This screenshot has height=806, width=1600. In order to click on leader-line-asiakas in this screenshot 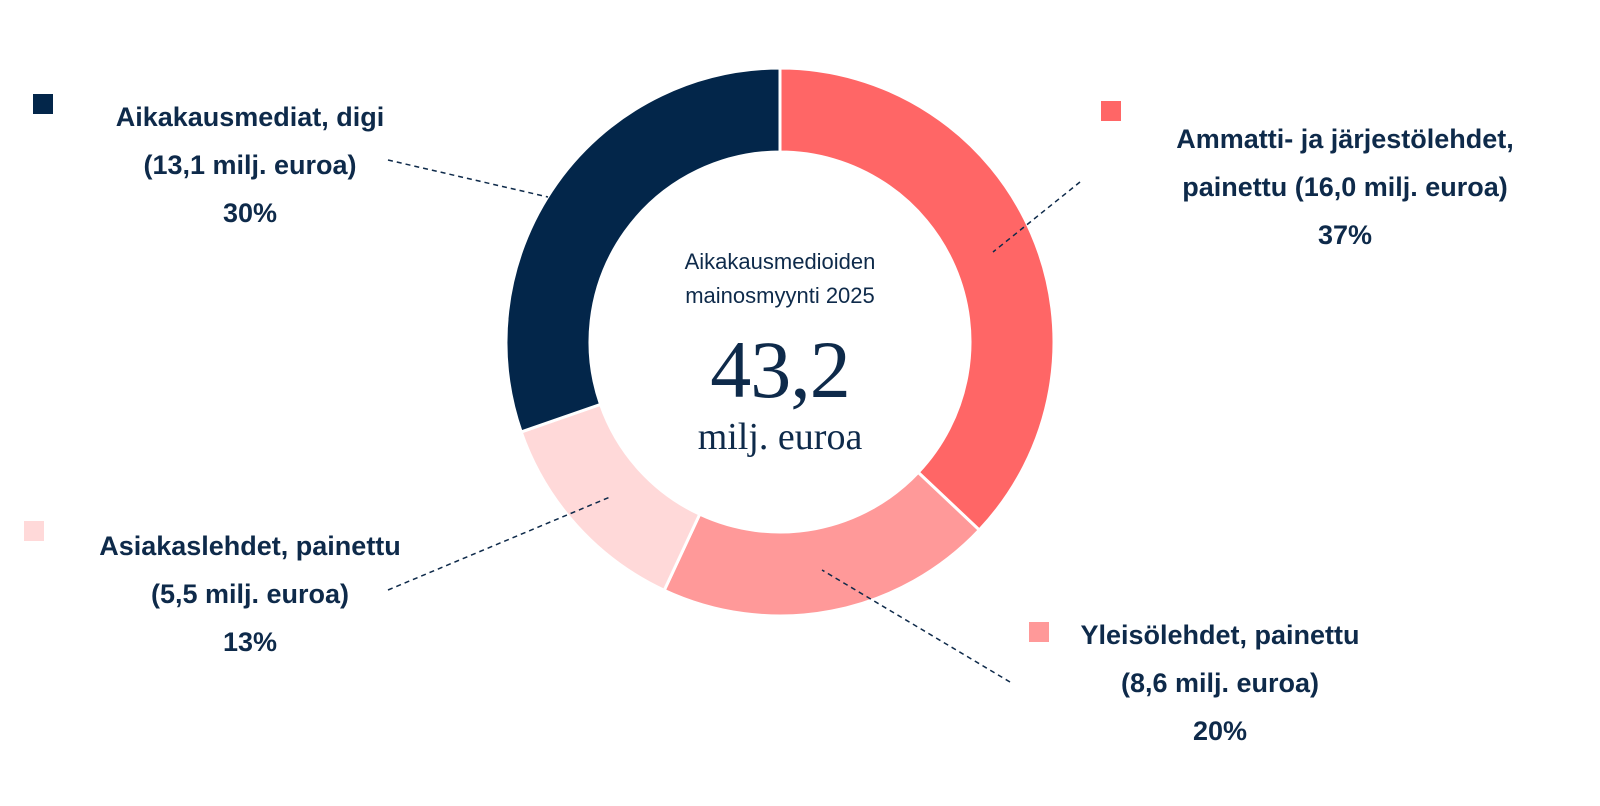, I will do `click(499, 543)`.